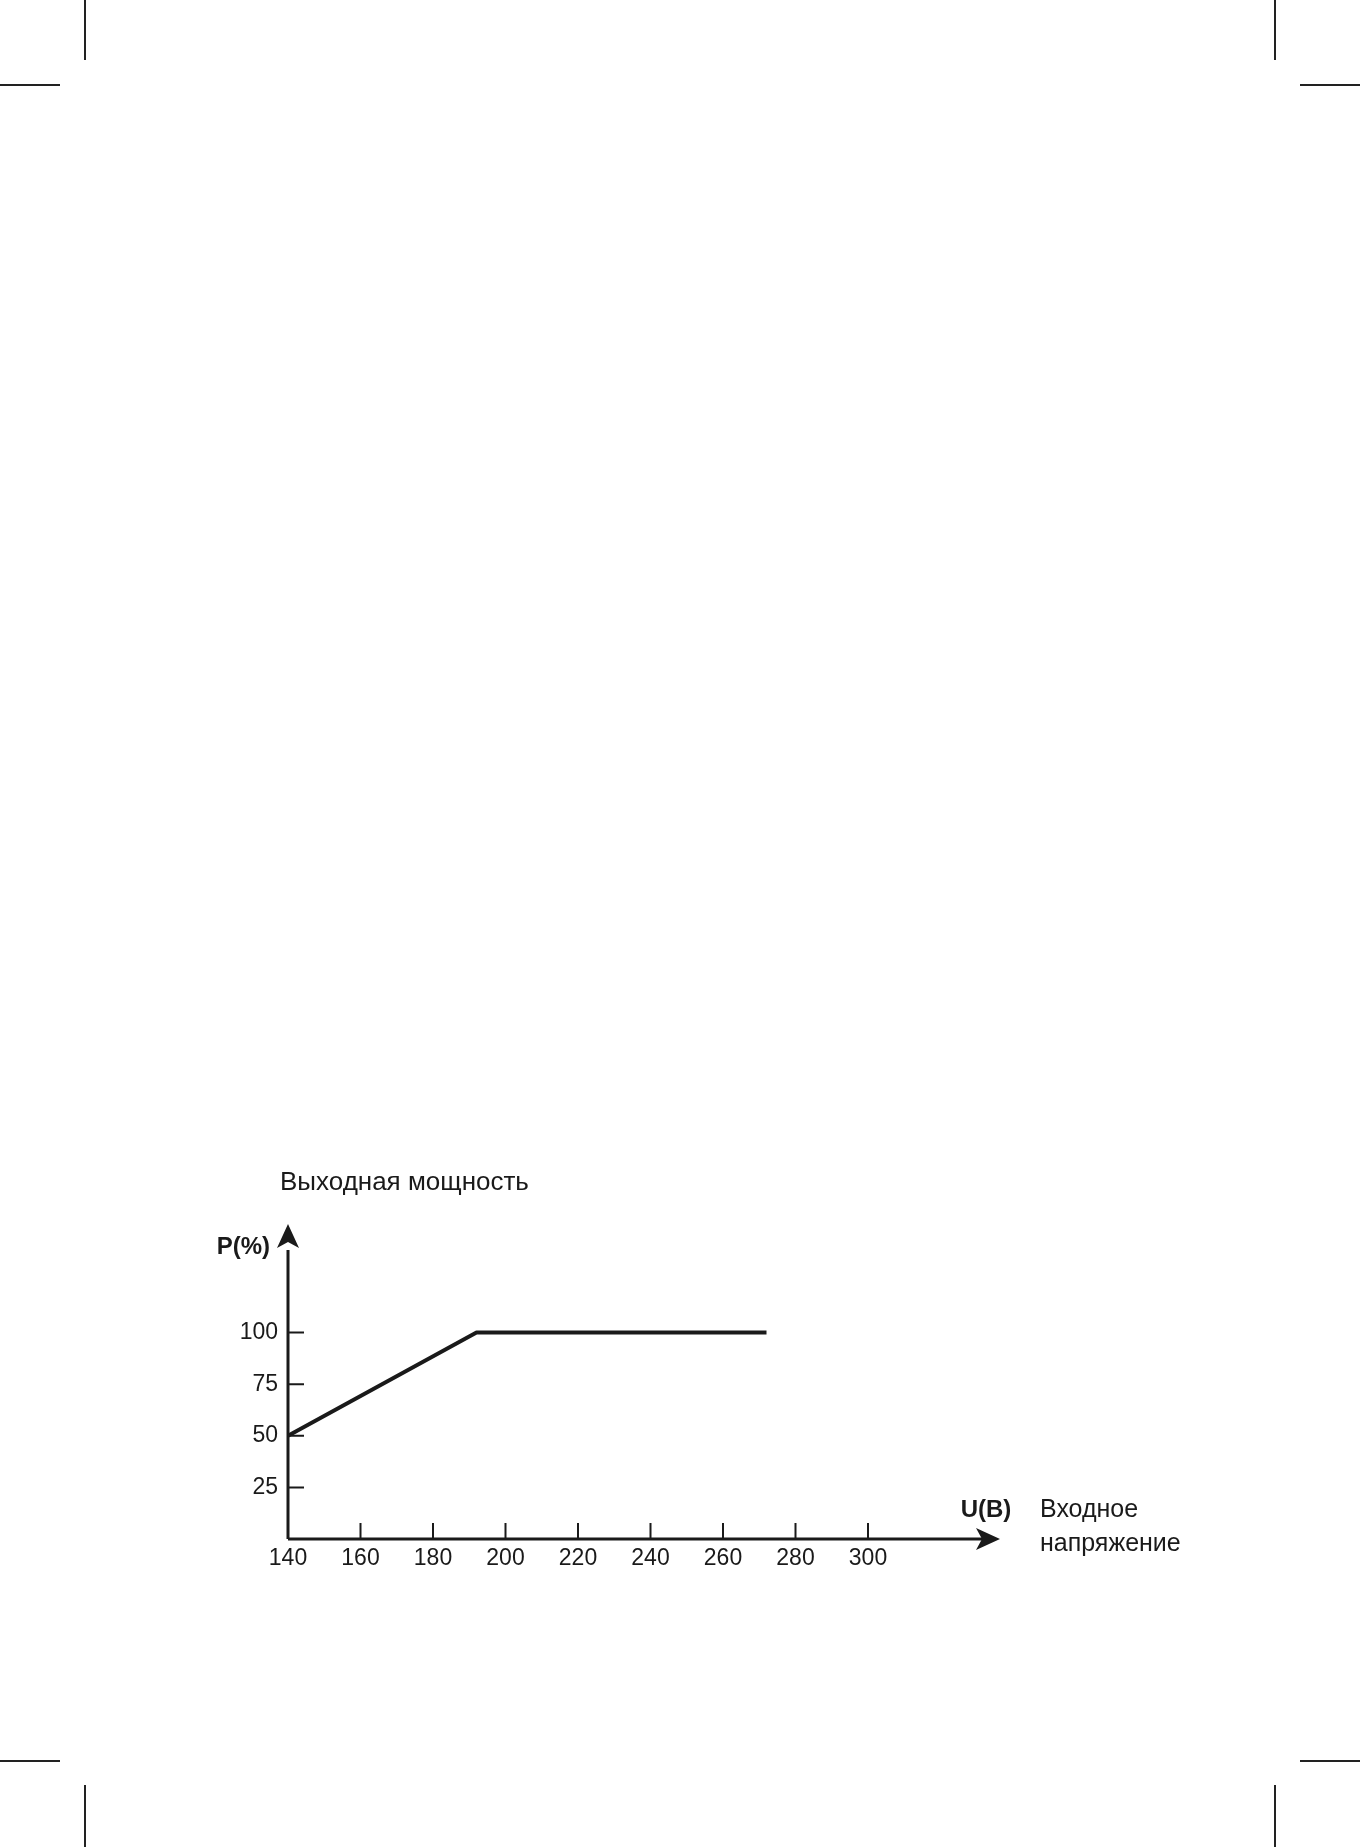  I want to click on x-tick-label: 140, so click(288, 1557).